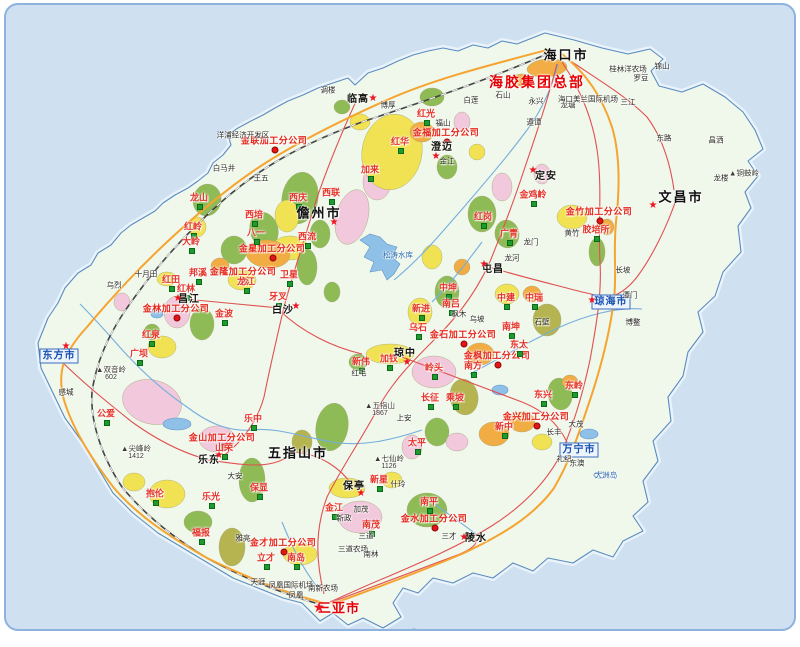 The image size is (800, 647). I want to click on label-water: 大洲岛, so click(606, 475).